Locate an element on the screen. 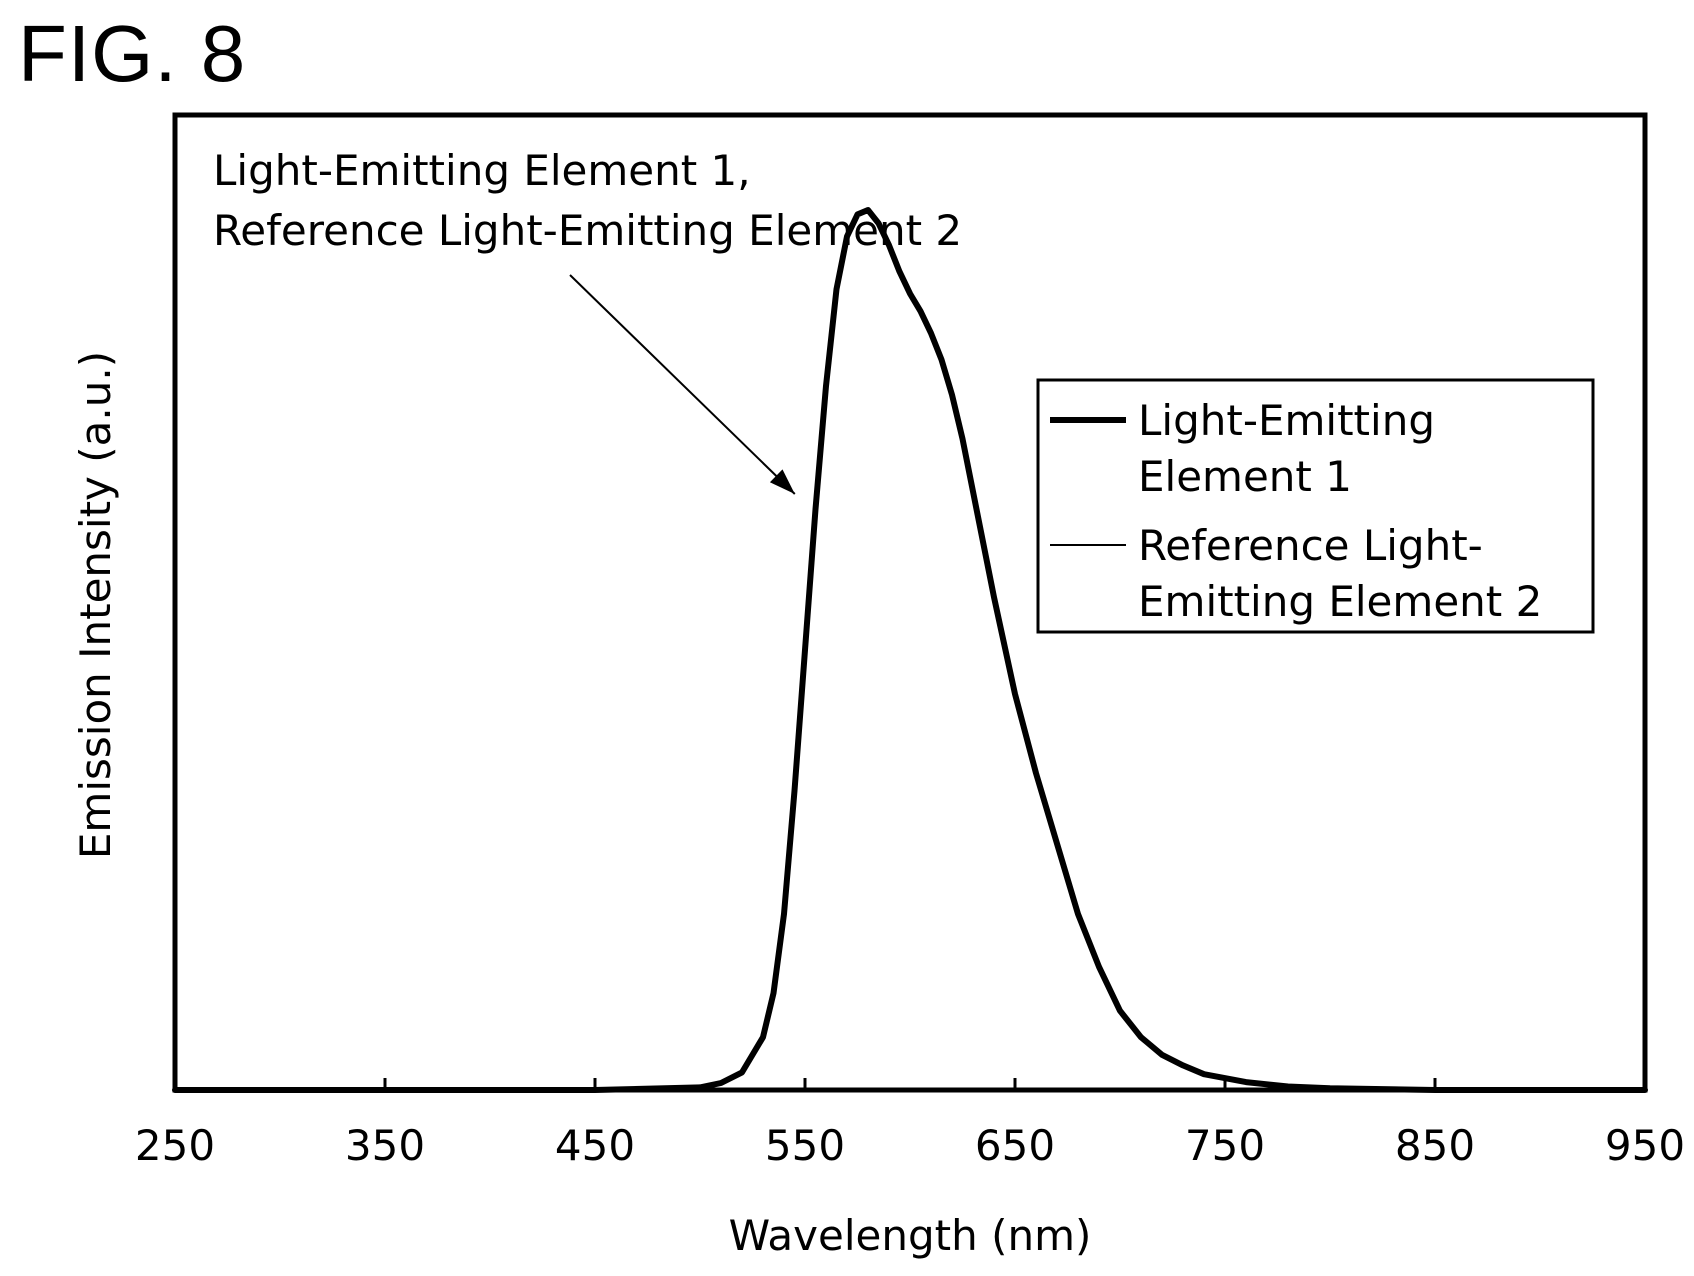 Image resolution: width=1694 pixels, height=1276 pixels. annotation-arrowhead is located at coordinates (782, 481).